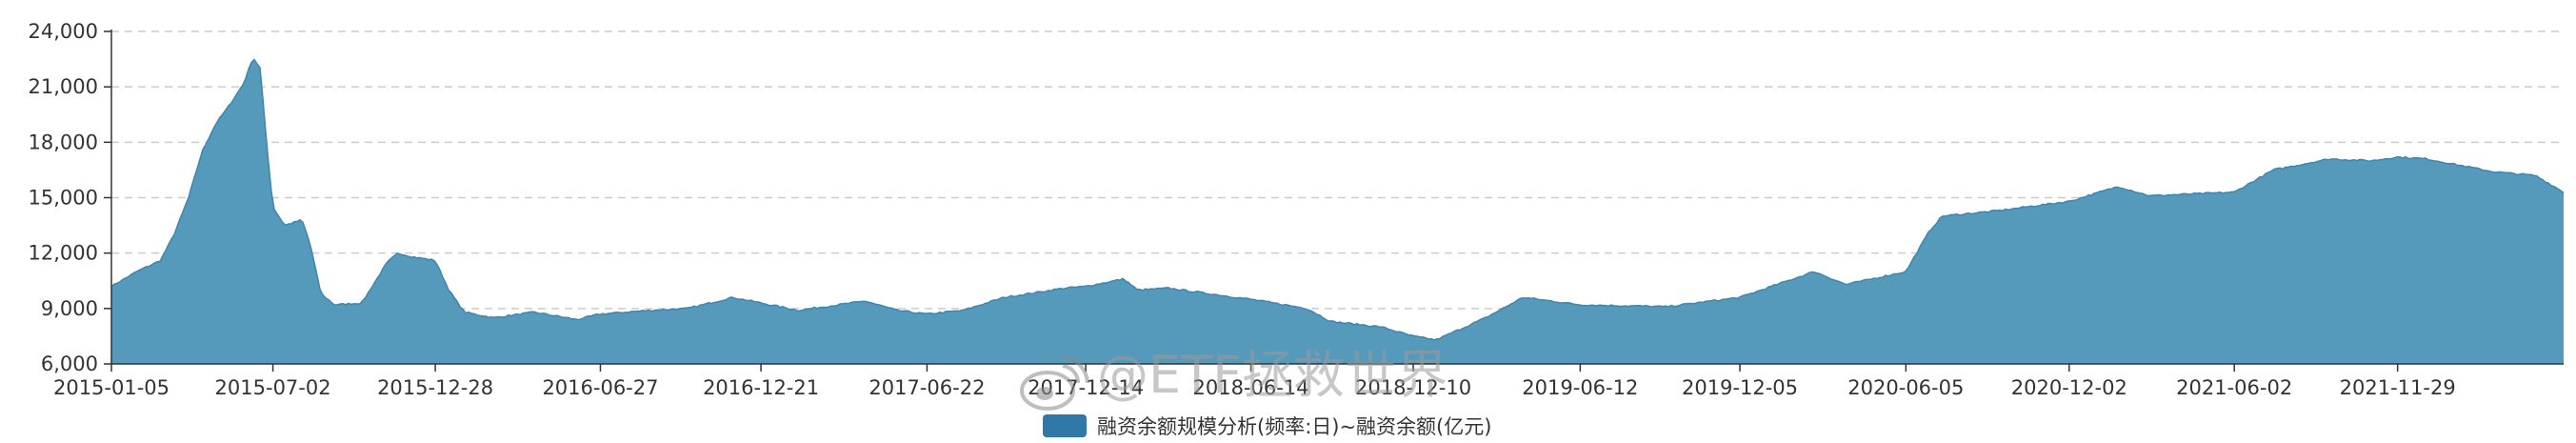  What do you see at coordinates (1905, 387) in the screenshot?
I see `x-tick-label: 2020-06-05` at bounding box center [1905, 387].